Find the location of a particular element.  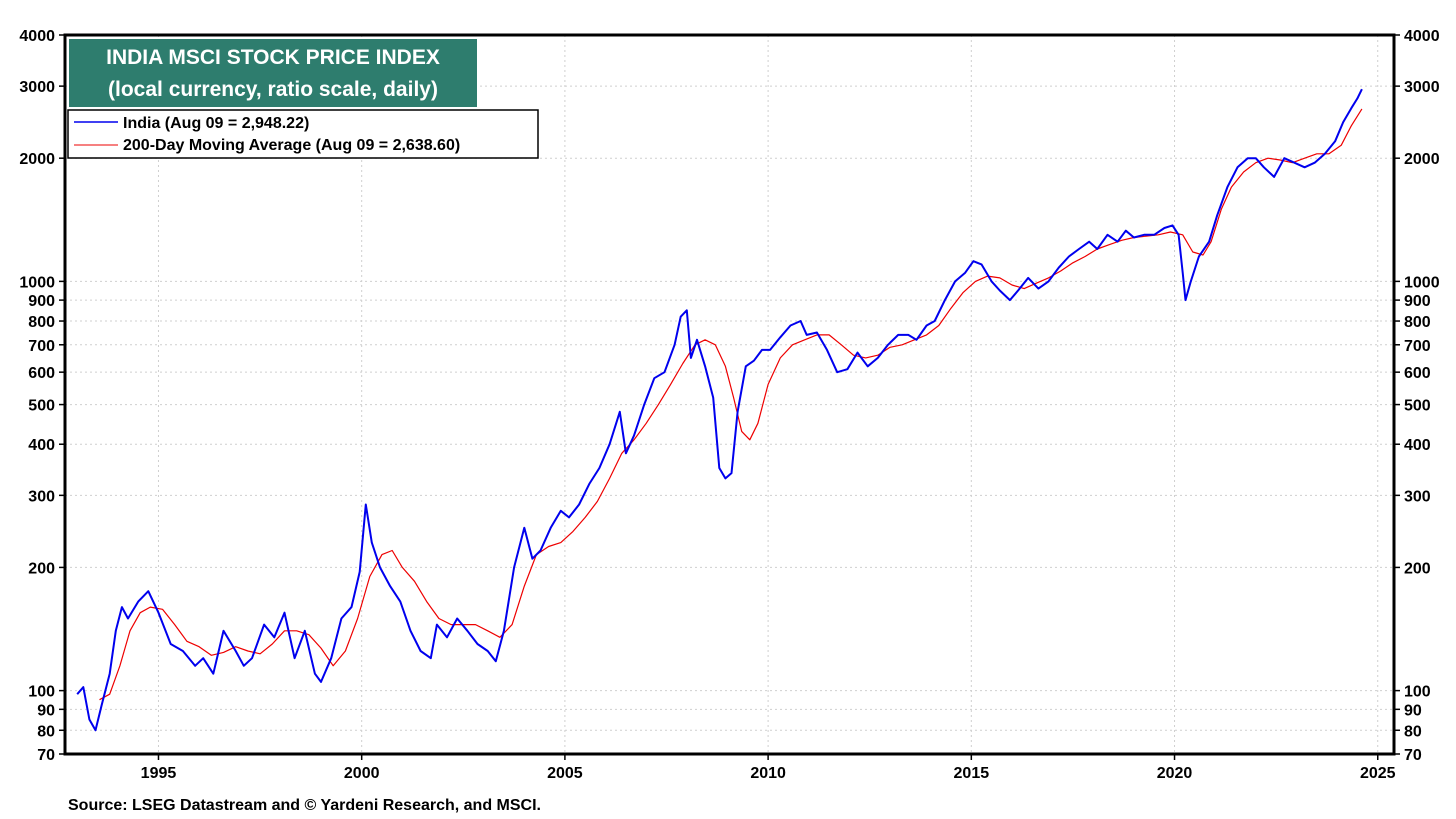

y-tick-label-left: 70 is located at coordinates (46, 755).